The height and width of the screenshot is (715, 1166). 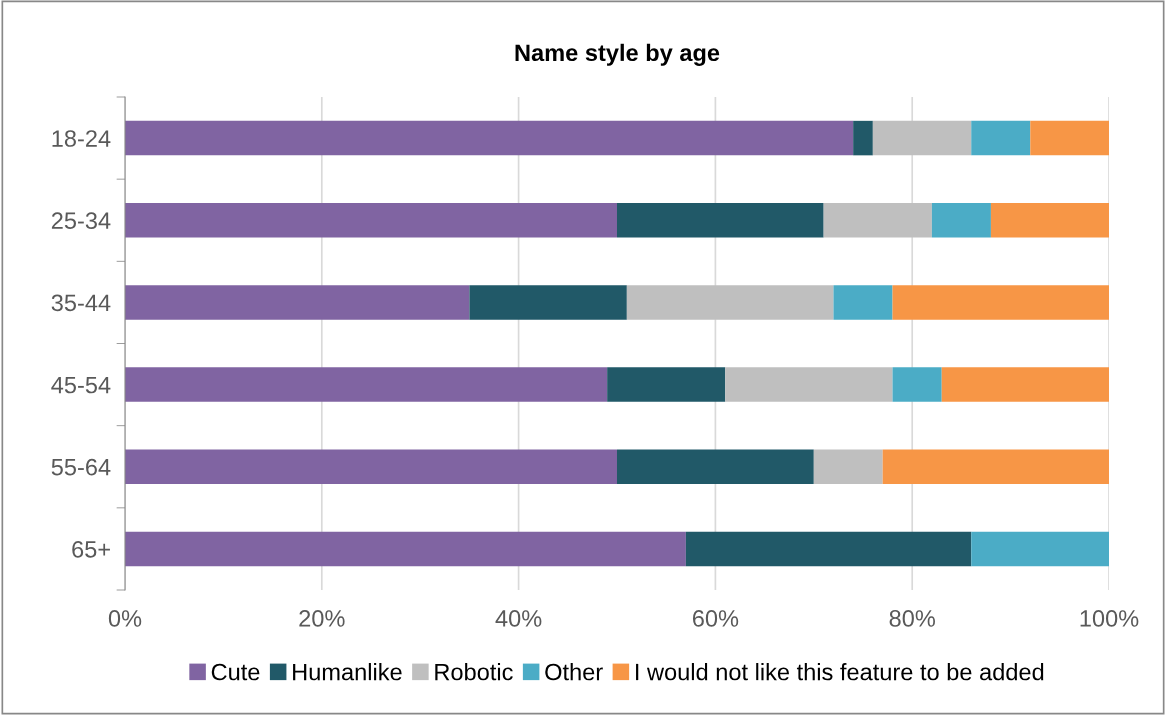 What do you see at coordinates (347, 672) in the screenshot?
I see `legend-label: Humanlike` at bounding box center [347, 672].